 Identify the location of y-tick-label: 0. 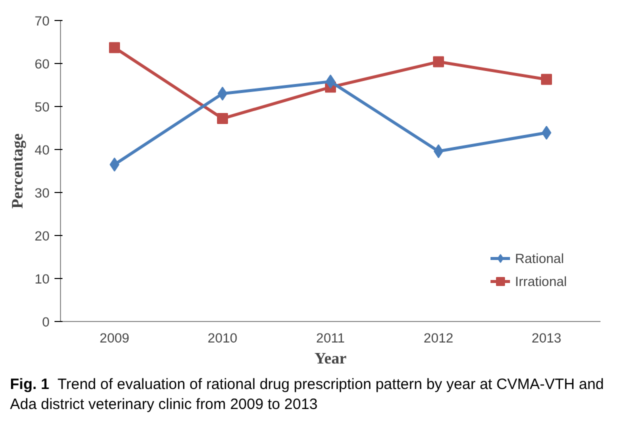
(46, 322).